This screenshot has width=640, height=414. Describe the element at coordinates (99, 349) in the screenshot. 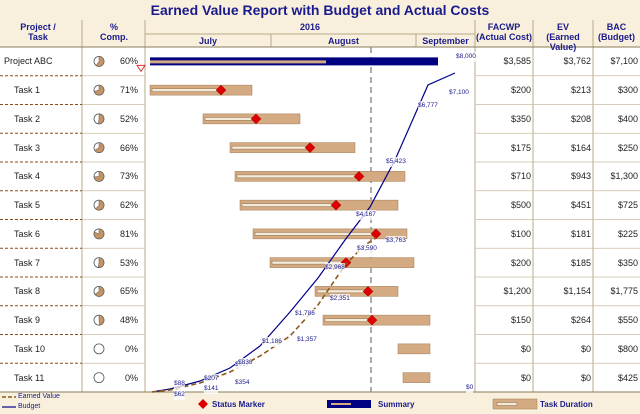

I see `completion-pie` at that location.